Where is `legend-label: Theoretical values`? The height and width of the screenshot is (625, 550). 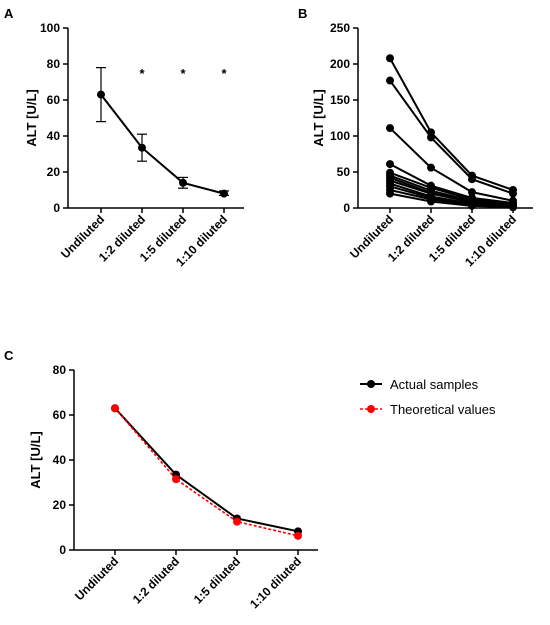 legend-label: Theoretical values is located at coordinates (443, 409).